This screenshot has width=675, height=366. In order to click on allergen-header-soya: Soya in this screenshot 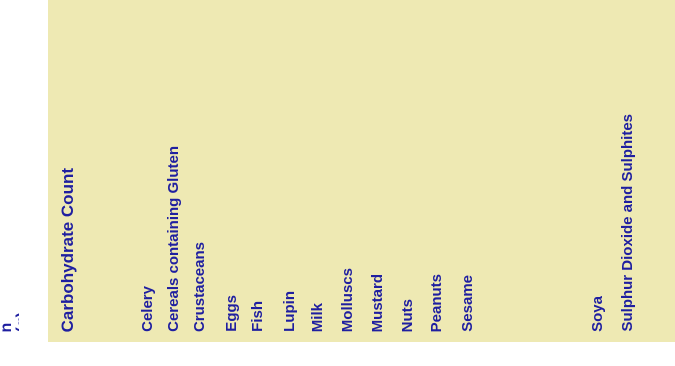, I will do `click(597, 314)`.